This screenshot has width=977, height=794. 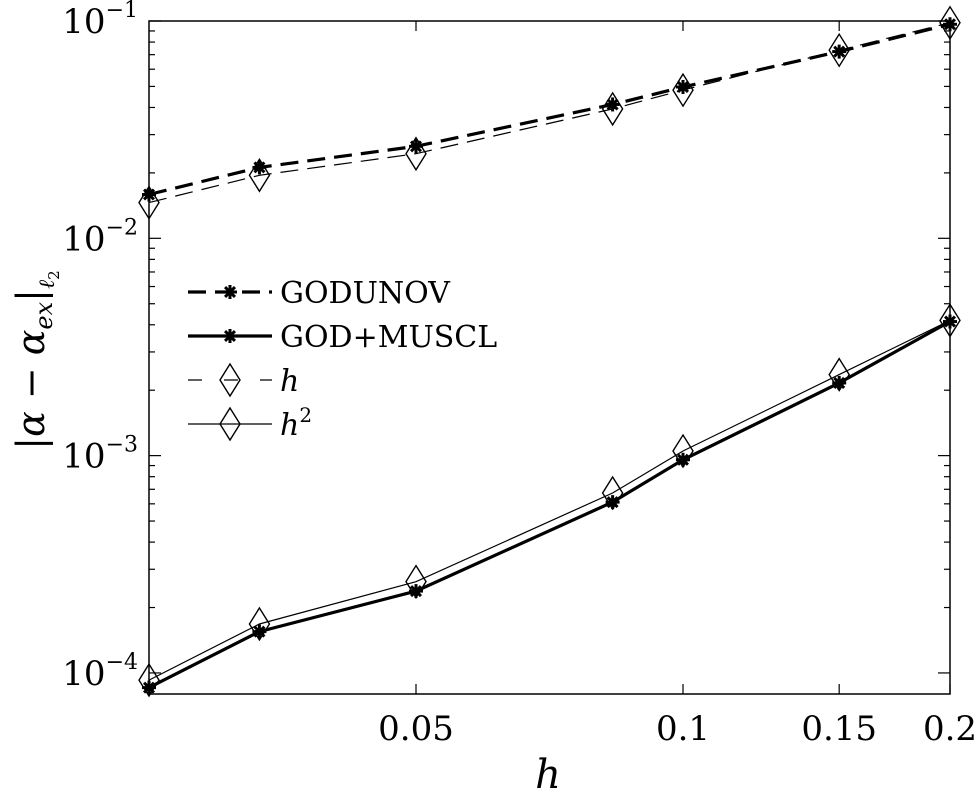 I want to click on legend: GODUNOV GOD+MUSCL h h2, so click(x=342, y=359).